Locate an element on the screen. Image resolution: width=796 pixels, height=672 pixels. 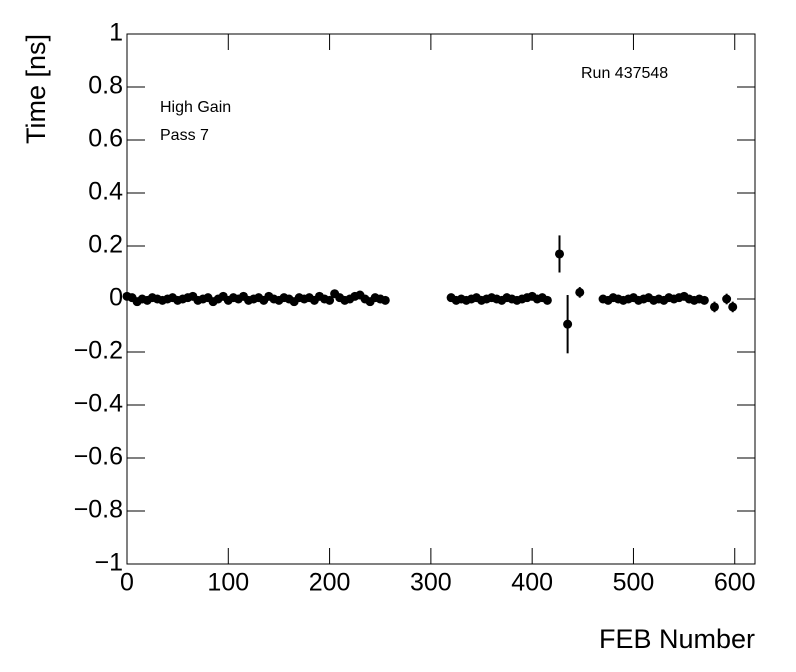
y-tick-label: −0.6 is located at coordinates (98, 457).